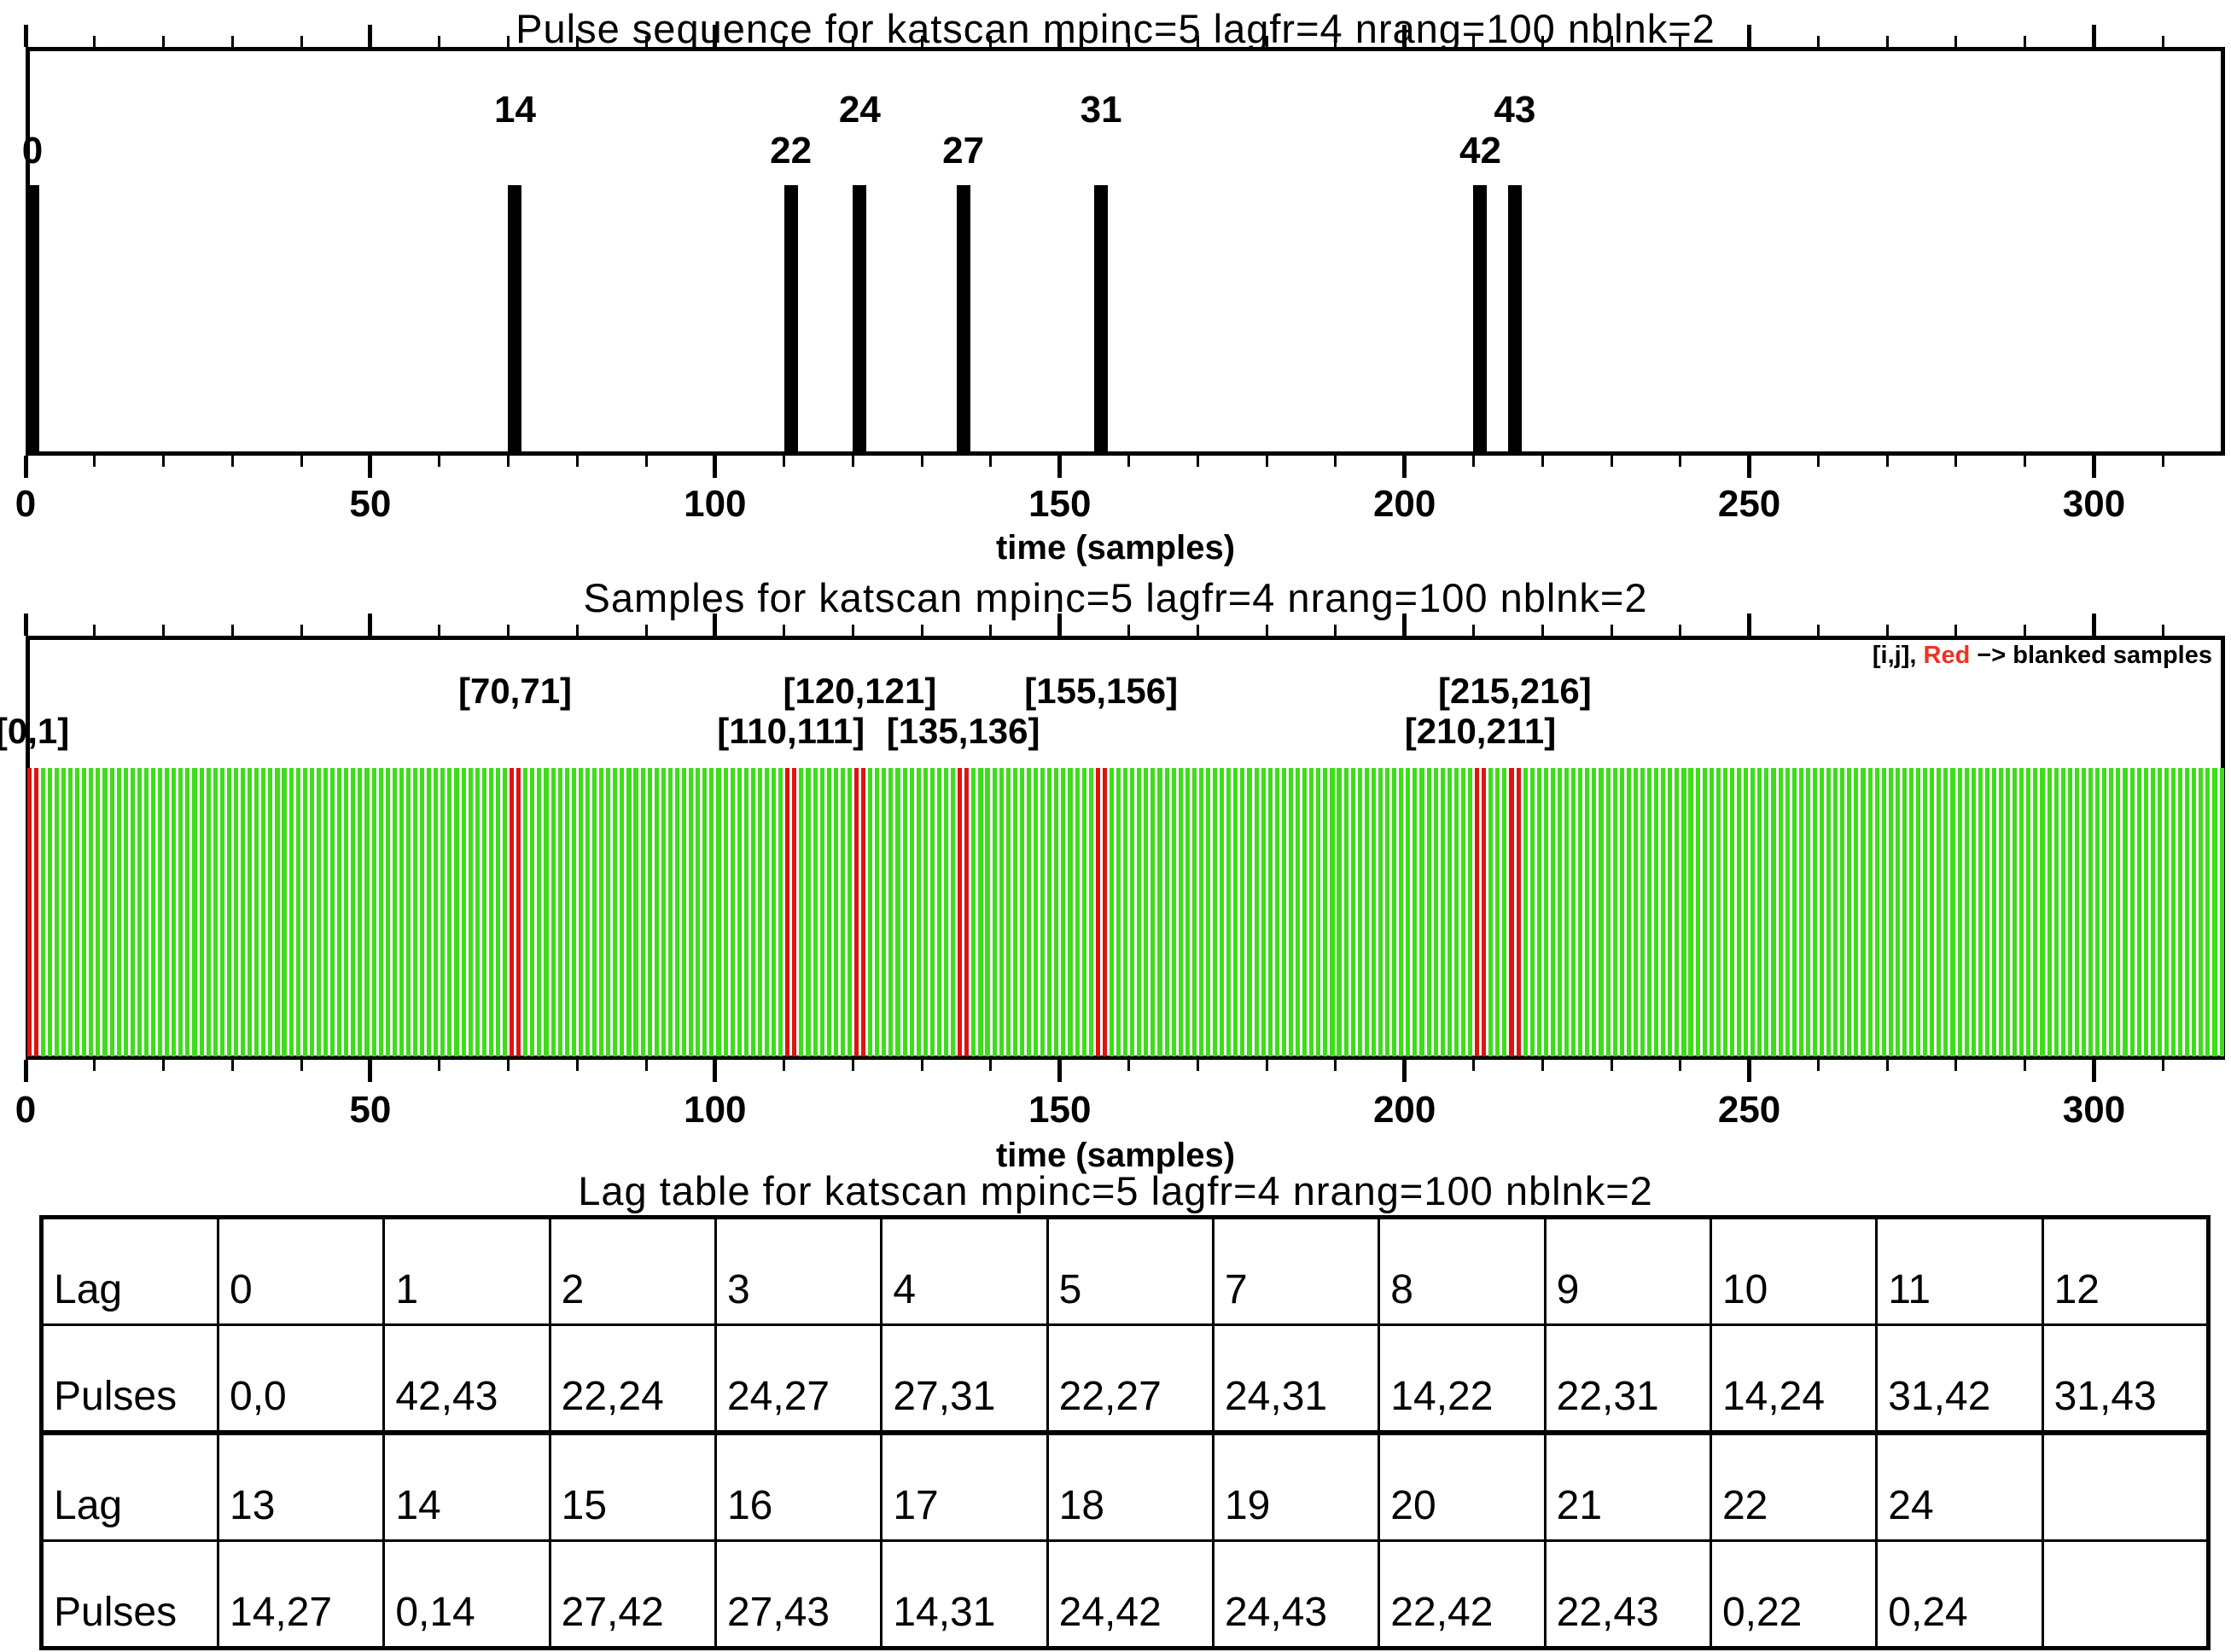 The height and width of the screenshot is (1652, 2231). I want to click on lag-table-cell: 22,27, so click(1130, 1379).